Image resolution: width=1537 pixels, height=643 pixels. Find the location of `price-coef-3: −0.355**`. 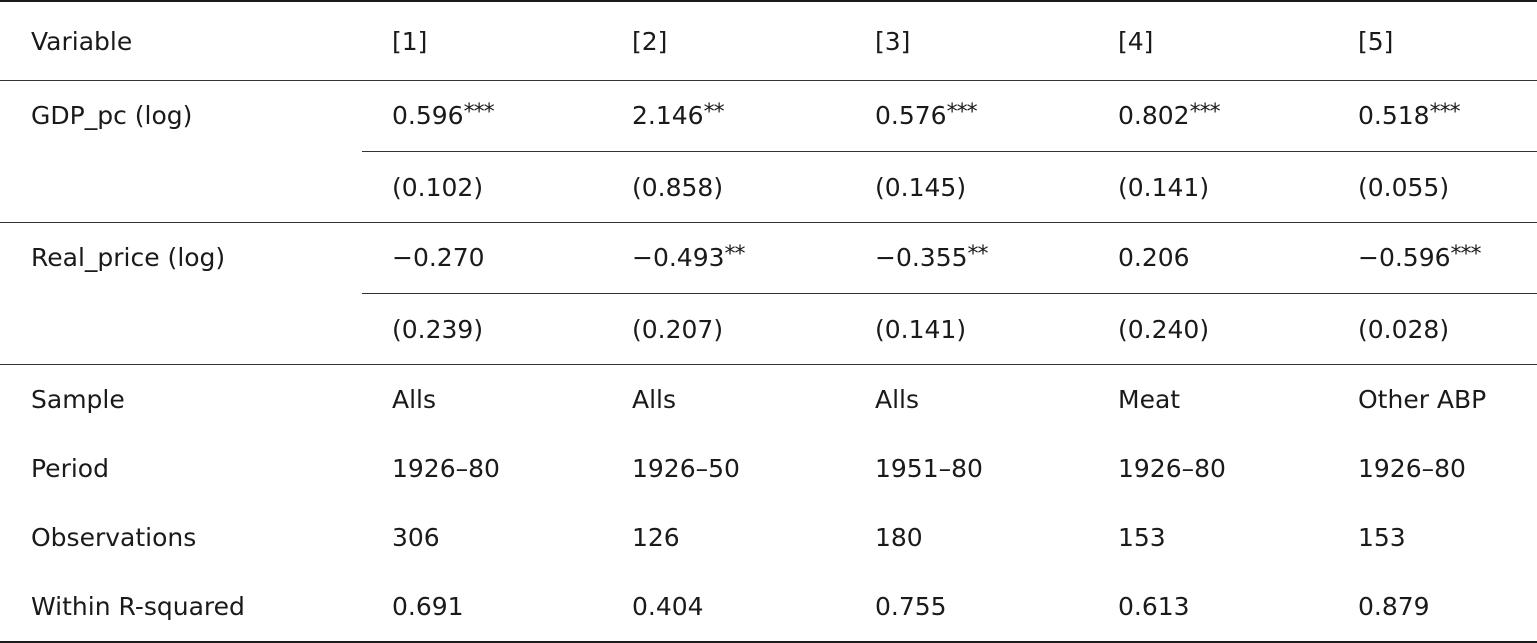

price-coef-3: −0.355** is located at coordinates (966, 258).